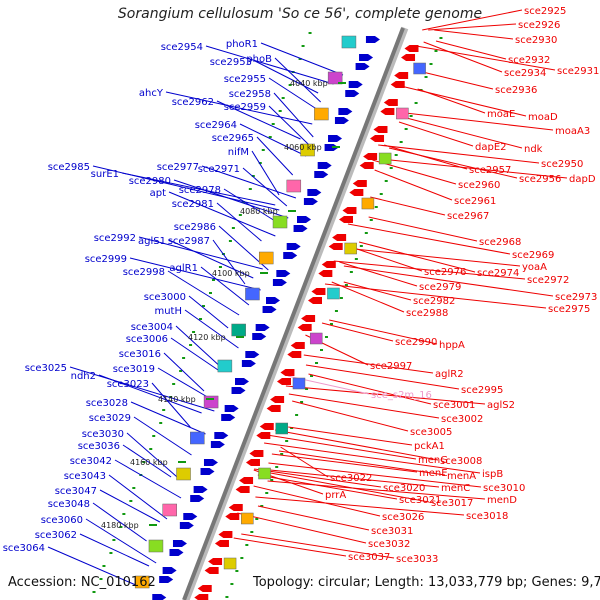  What do you see at coordinates (168, 311) in the screenshot?
I see `gene-label-muth: mutH` at bounding box center [168, 311].